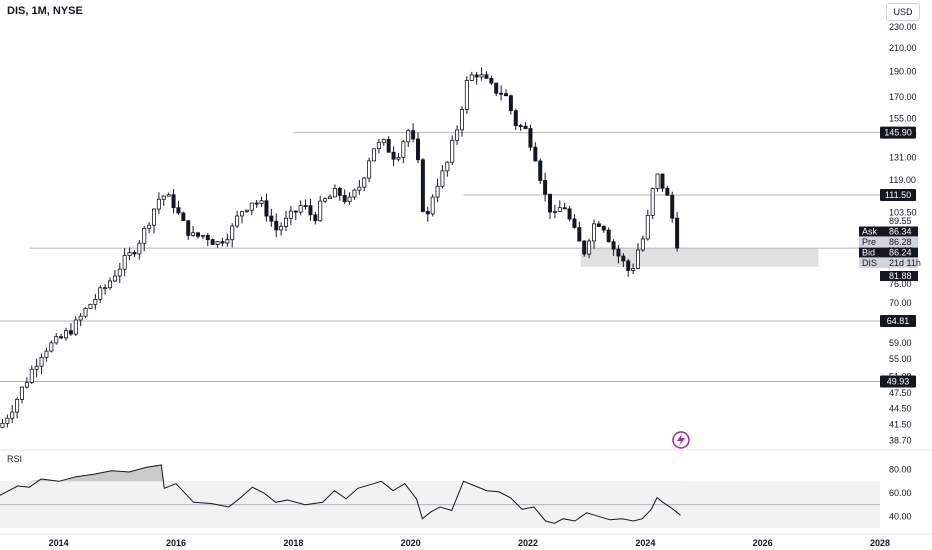  Describe the element at coordinates (763, 543) in the screenshot. I see `year-tick-label: 2026` at that location.